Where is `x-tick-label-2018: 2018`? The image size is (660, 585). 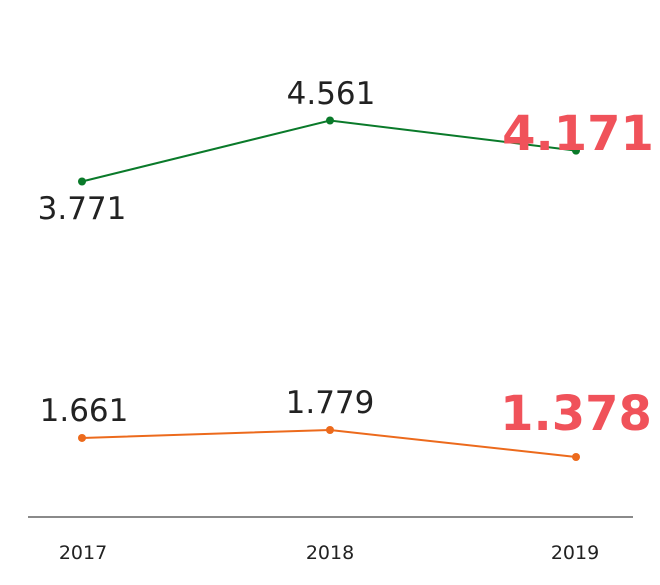
x-tick-label-2018: 2018 is located at coordinates (330, 553).